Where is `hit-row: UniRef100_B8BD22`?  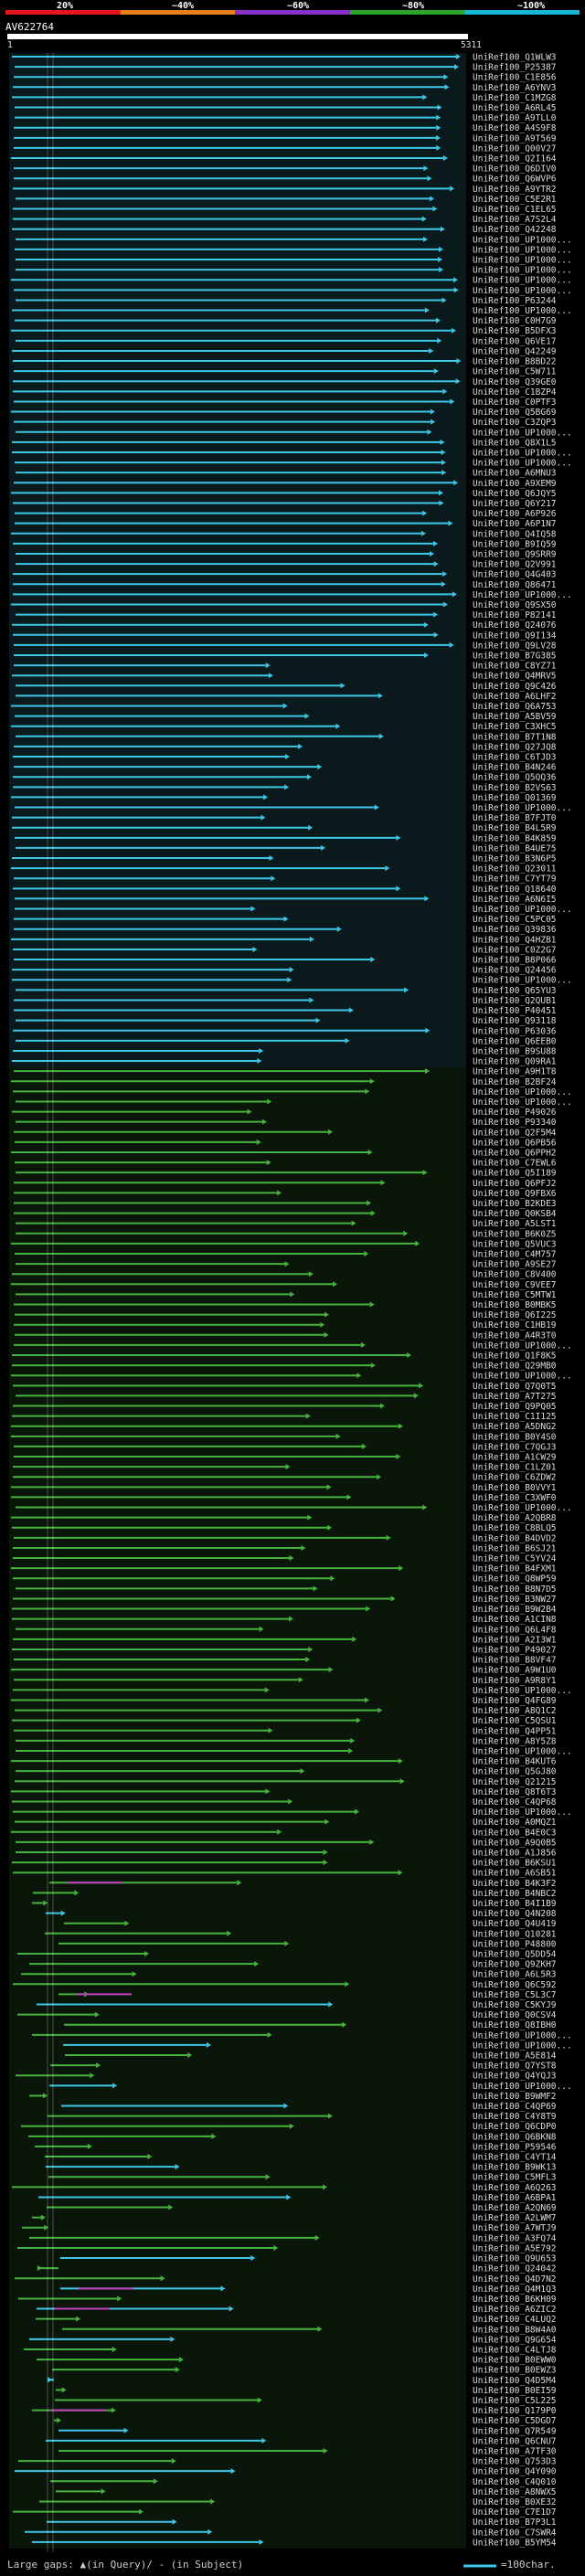
hit-row: UniRef100_B8BD22 is located at coordinates (285, 362).